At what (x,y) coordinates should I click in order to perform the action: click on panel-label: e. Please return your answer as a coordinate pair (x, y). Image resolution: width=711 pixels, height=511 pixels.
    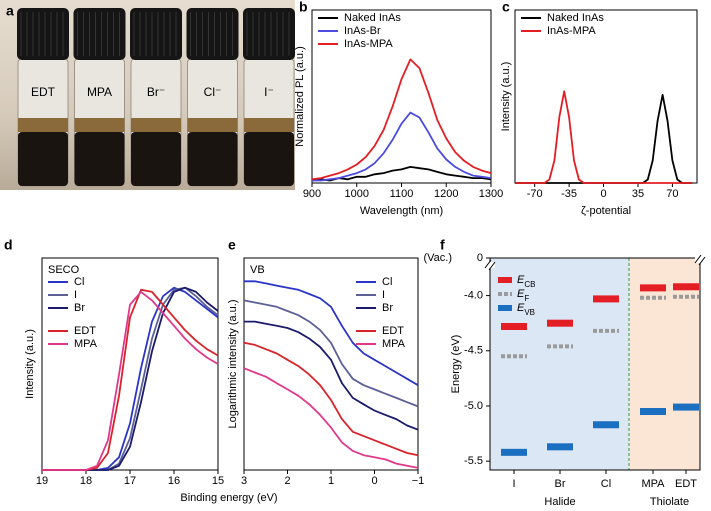
    Looking at the image, I should click on (232, 245).